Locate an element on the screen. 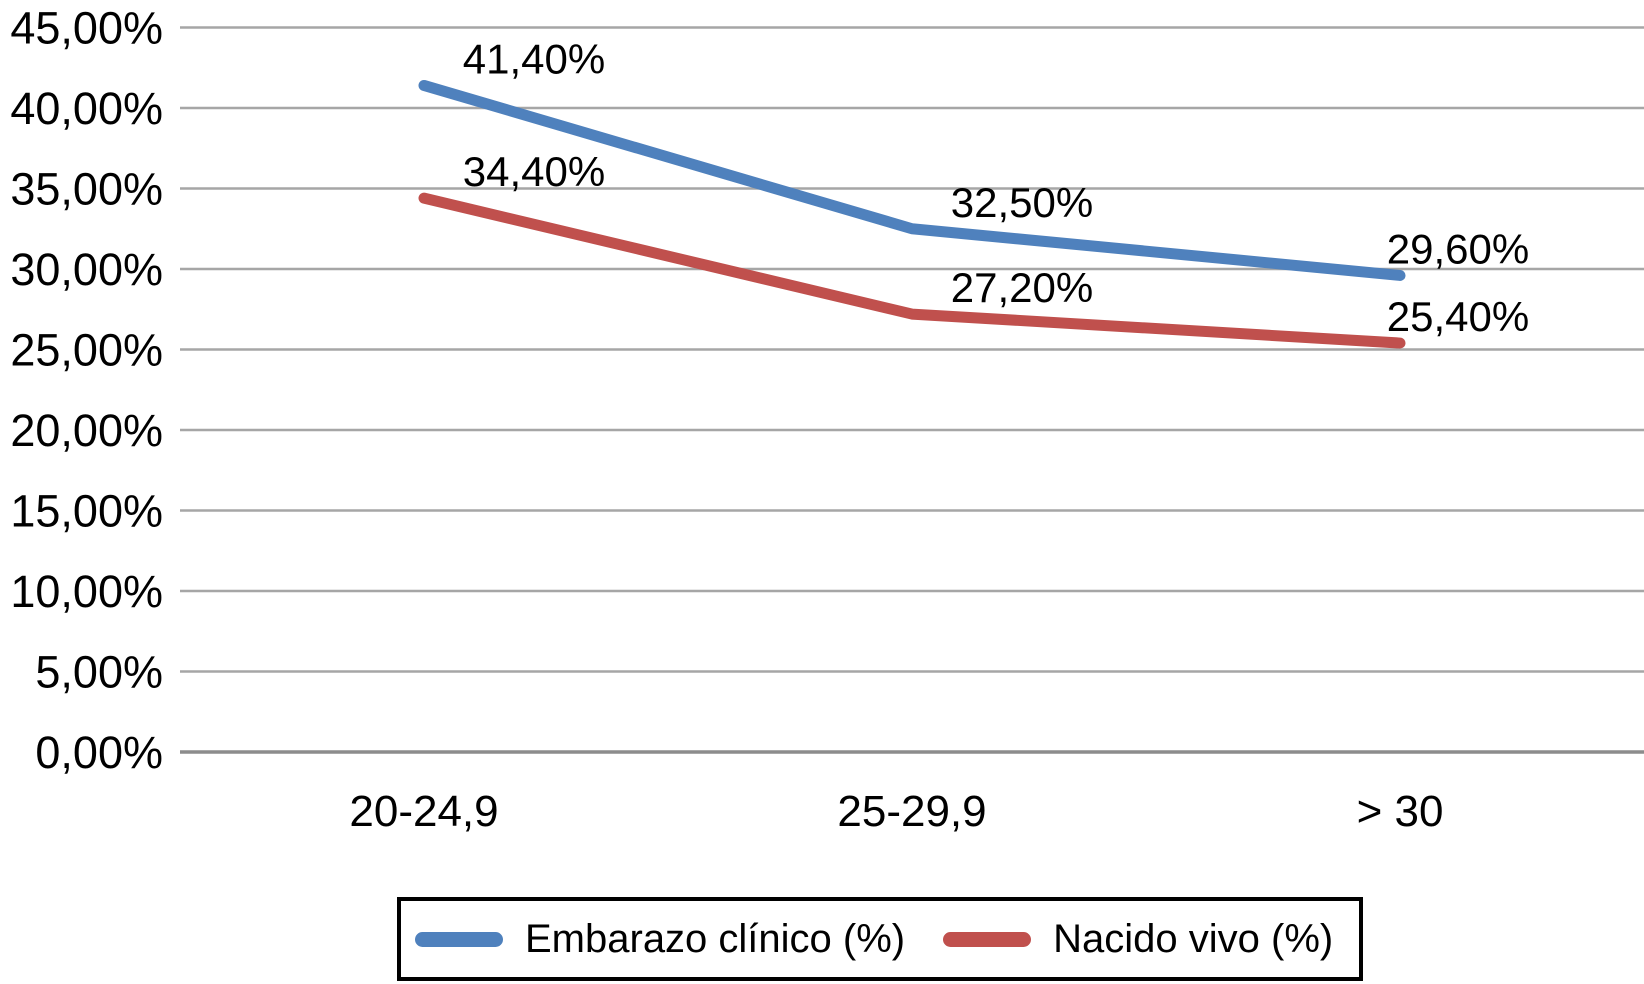  series-line-nacido-vivo is located at coordinates (912, 270).